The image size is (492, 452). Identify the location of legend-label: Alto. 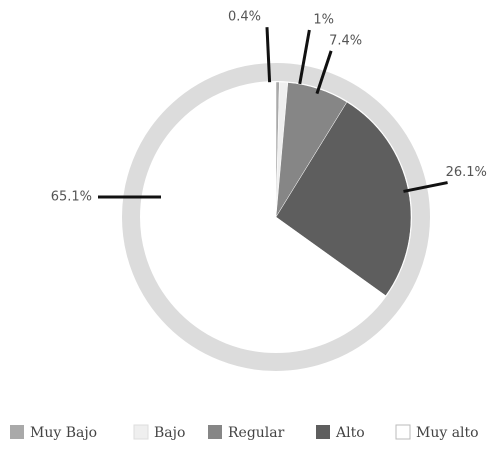
(350, 433).